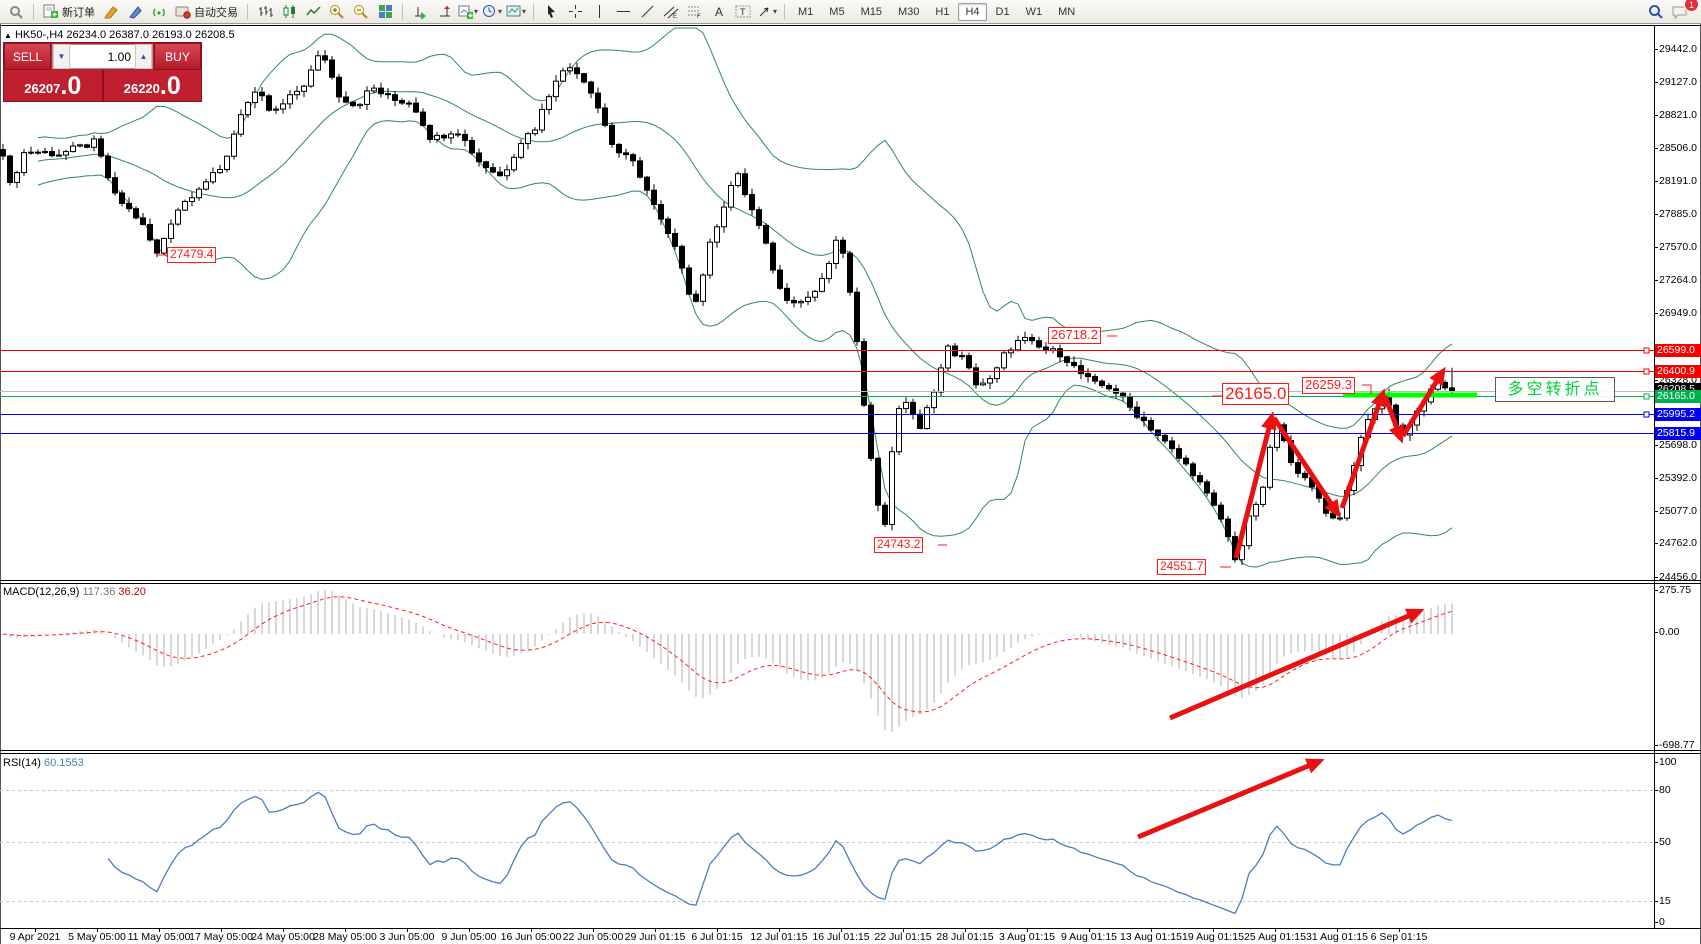 This screenshot has height=944, width=1701. What do you see at coordinates (806, 11) in the screenshot?
I see `timeframe-m1: M1` at bounding box center [806, 11].